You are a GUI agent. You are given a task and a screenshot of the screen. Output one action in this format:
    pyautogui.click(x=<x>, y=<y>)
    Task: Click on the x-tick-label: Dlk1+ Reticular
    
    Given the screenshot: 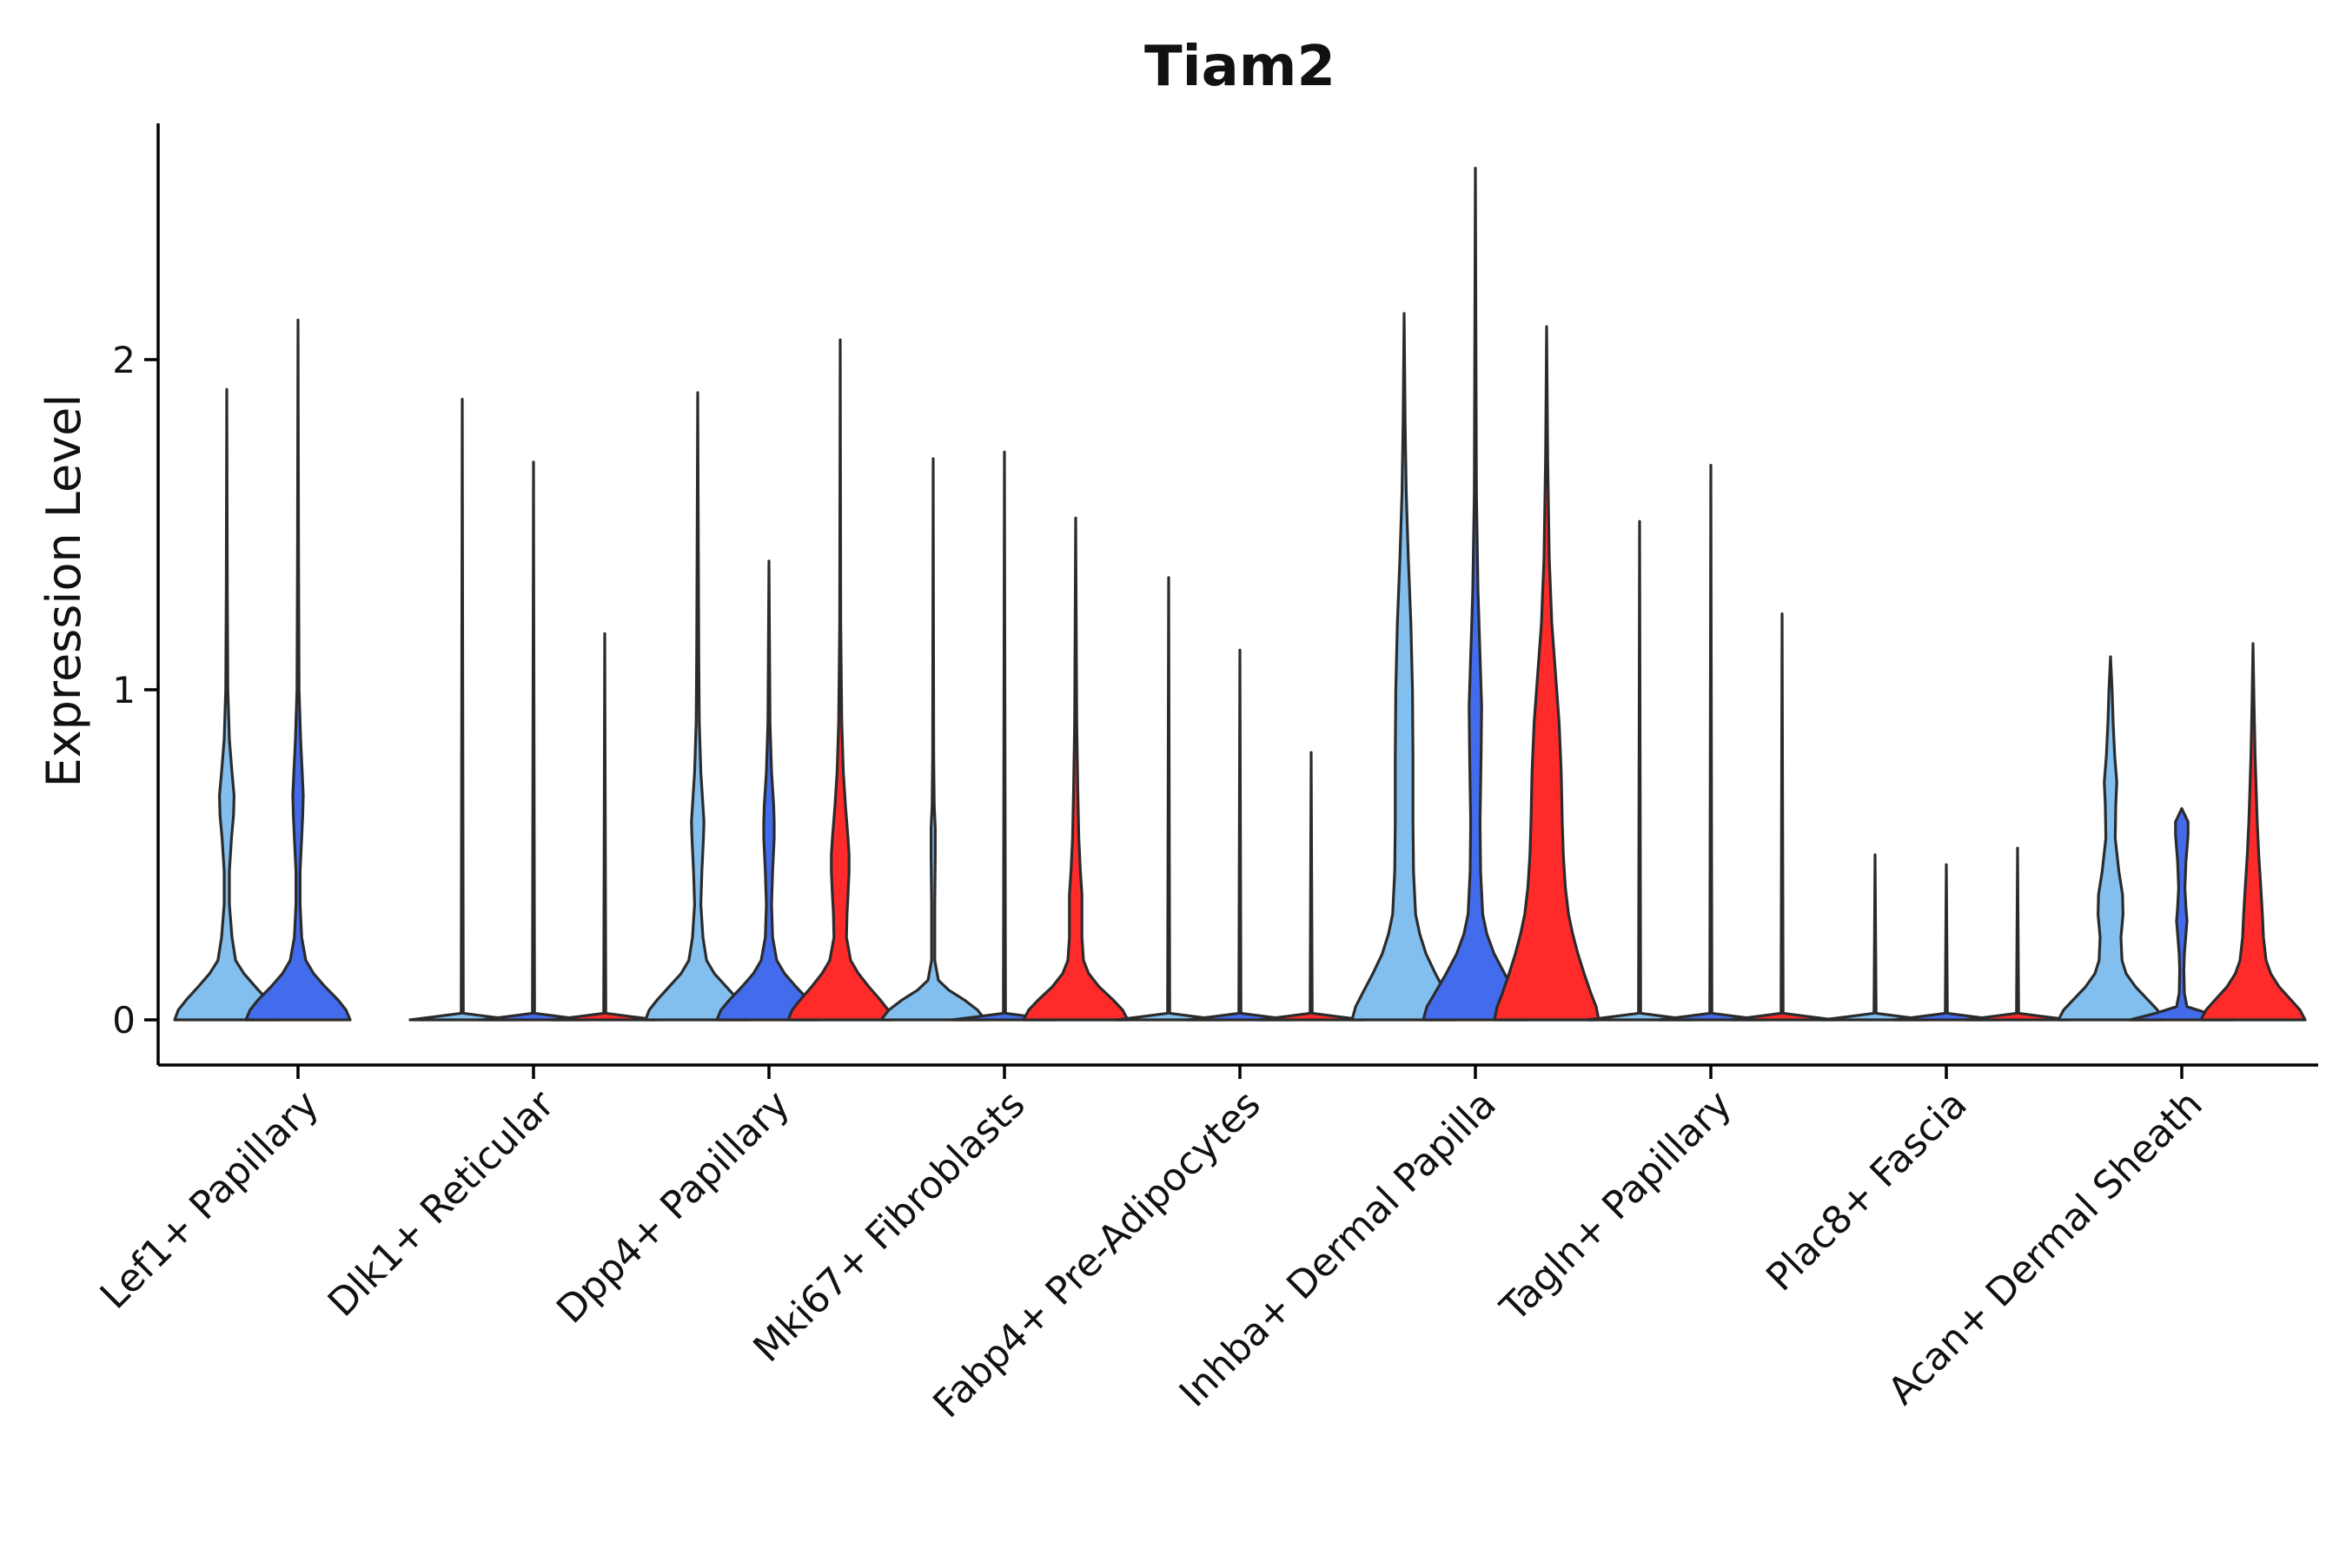 What is the action you would take?
    pyautogui.click(x=442, y=1204)
    